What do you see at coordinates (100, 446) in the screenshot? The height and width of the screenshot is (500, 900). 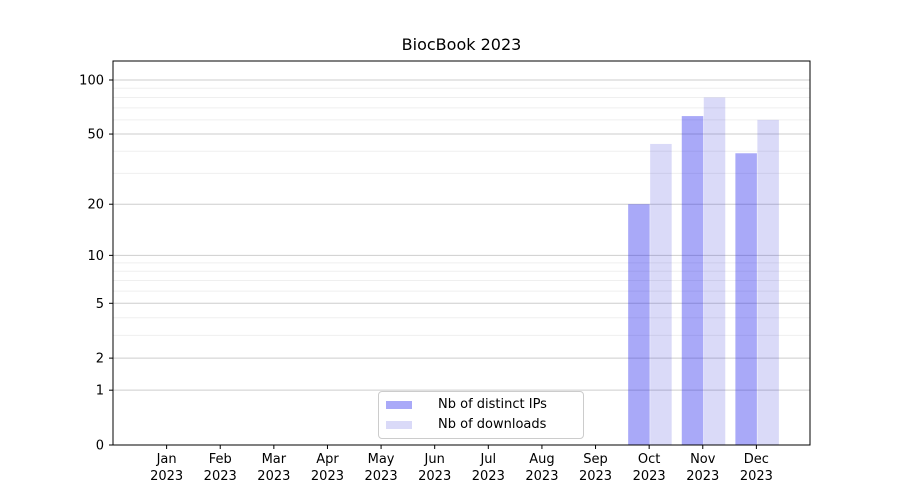 I see `y-tick-label: 0` at bounding box center [100, 446].